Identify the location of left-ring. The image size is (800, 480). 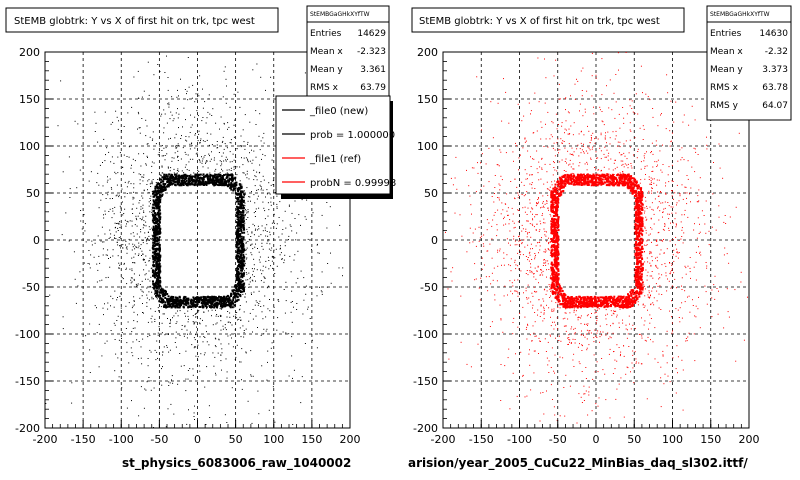
(198, 241).